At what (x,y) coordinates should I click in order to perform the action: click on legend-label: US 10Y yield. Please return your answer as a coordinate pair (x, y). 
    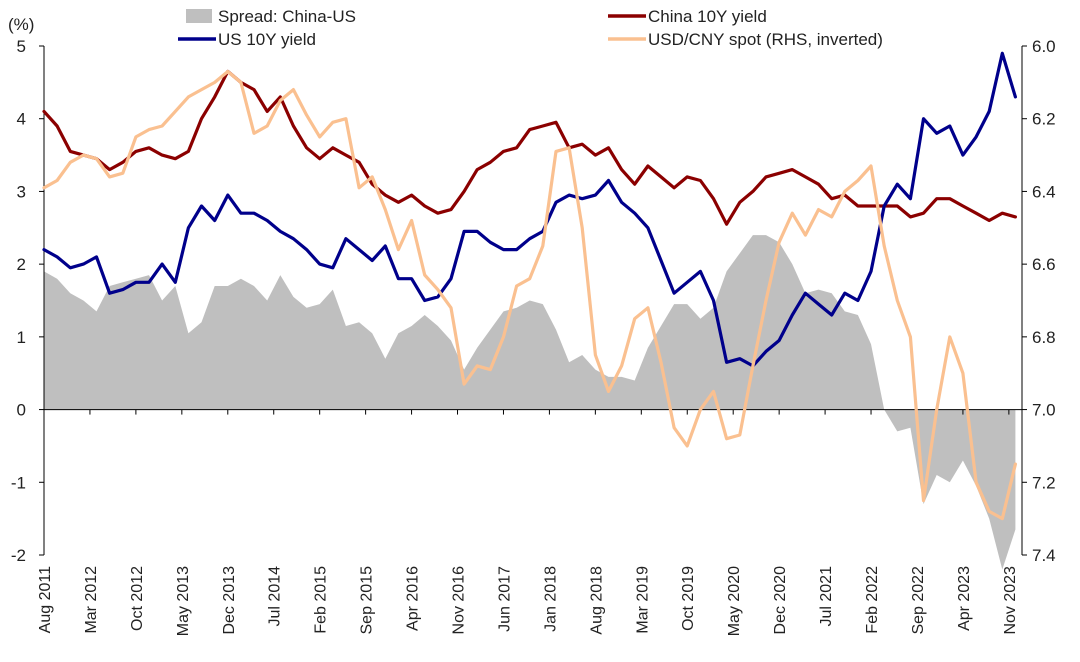
    Looking at the image, I should click on (267, 39).